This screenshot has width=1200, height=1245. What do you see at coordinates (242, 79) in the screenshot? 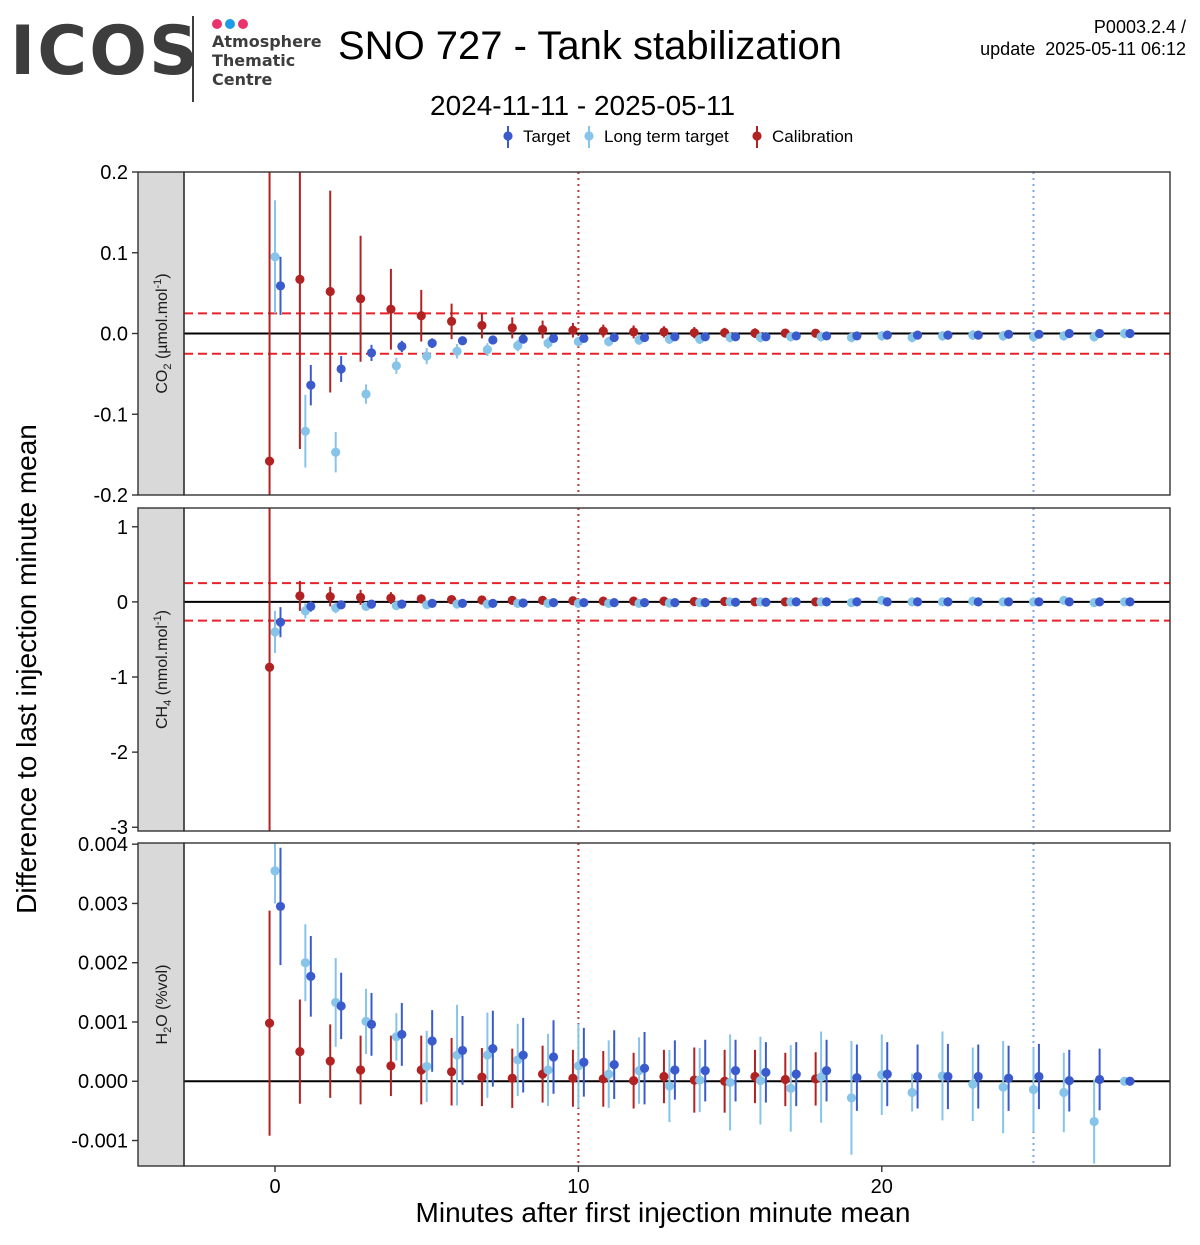
I see `logo-line: Centre` at bounding box center [242, 79].